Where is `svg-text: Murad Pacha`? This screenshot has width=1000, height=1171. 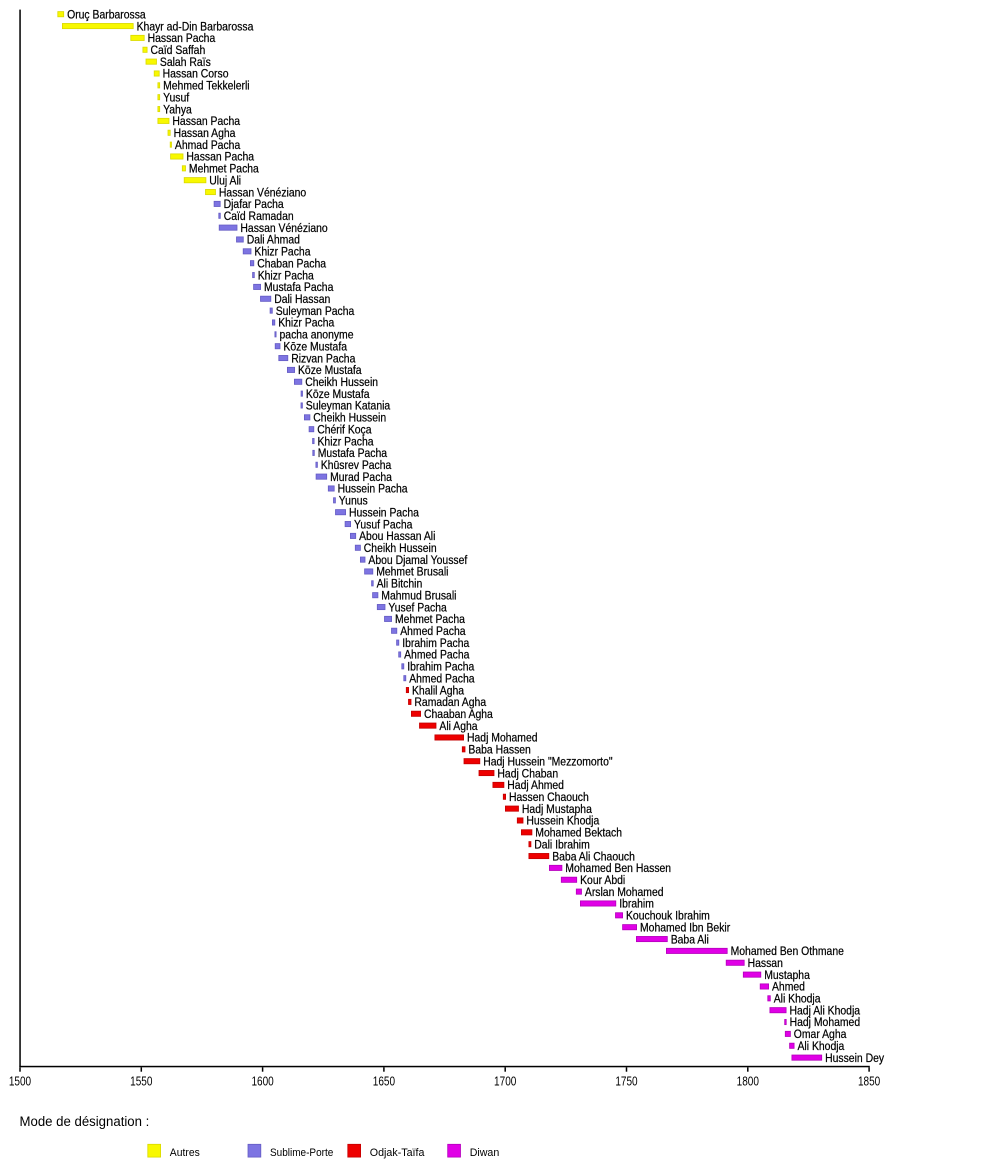 svg-text: Murad Pacha is located at coordinates (361, 477).